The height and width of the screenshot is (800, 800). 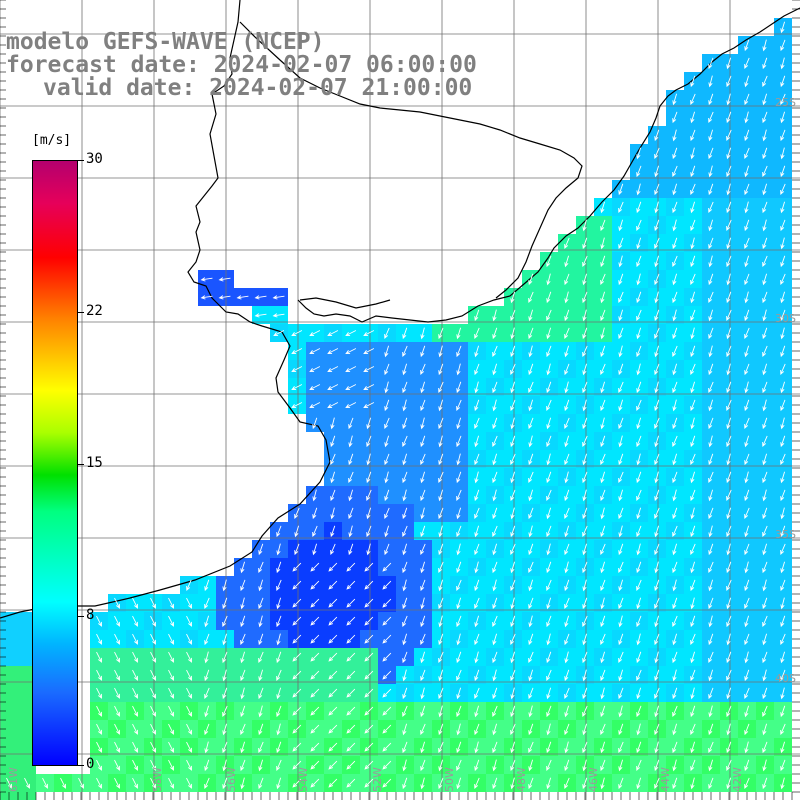 I want to click on lon-label: 54W, so click(x=303, y=779).